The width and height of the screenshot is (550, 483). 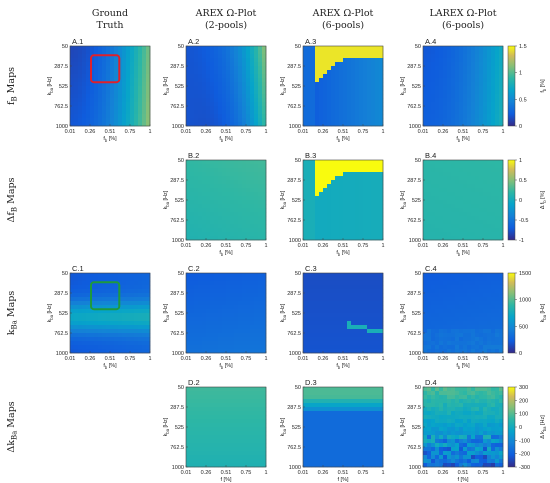 What do you see at coordinates (12, 199) in the screenshot?
I see `row-label: ΔfB Maps` at bounding box center [12, 199].